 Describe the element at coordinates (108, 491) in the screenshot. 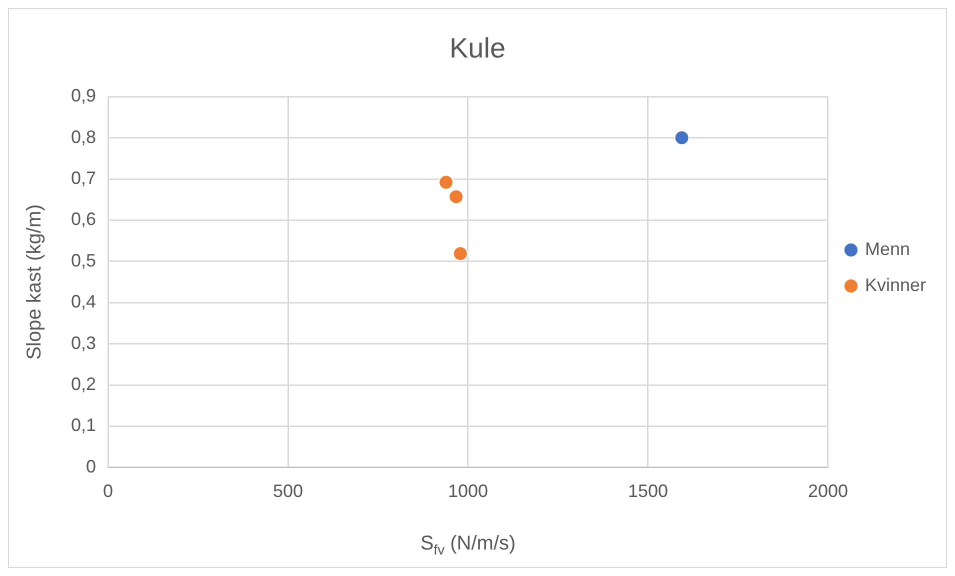

I see `x-tick-label: 0` at that location.